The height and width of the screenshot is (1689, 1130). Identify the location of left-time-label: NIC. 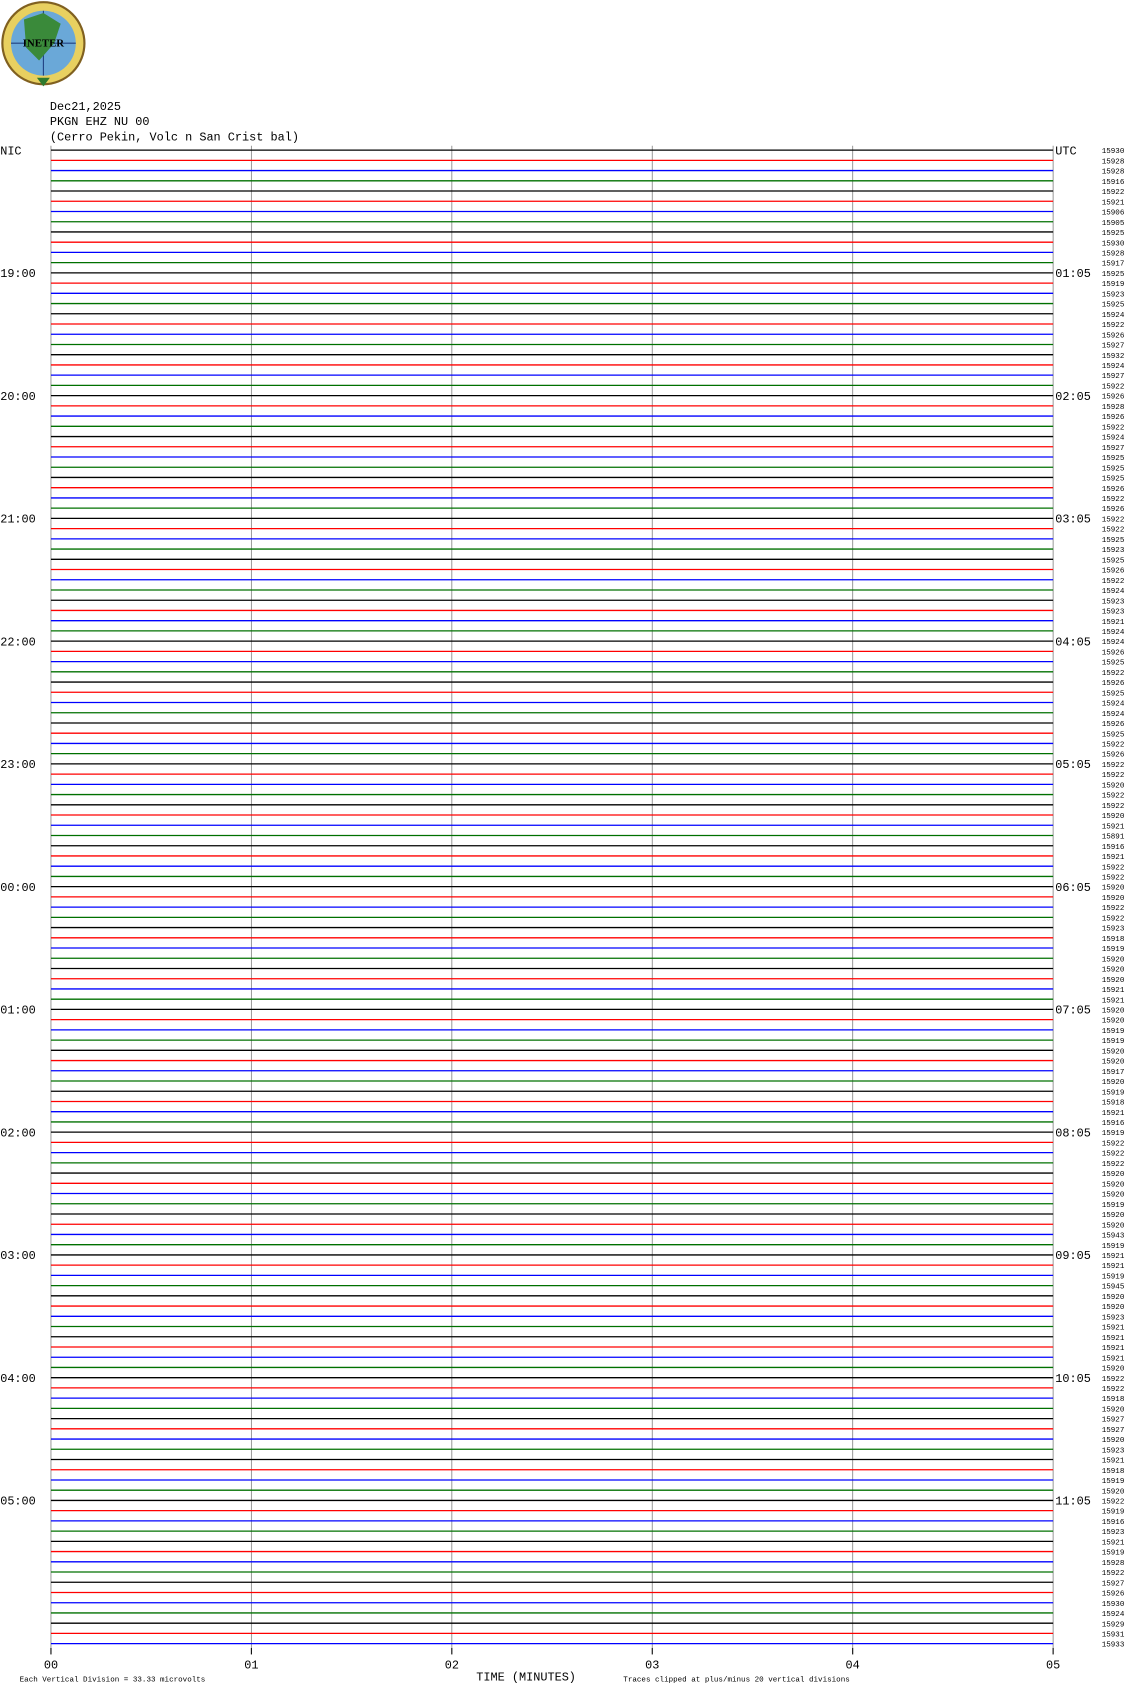
(10, 151).